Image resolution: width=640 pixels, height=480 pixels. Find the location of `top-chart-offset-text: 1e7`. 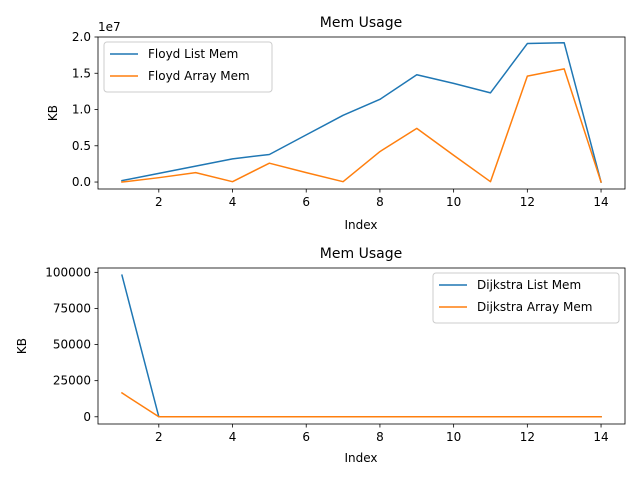

top-chart-offset-text: 1e7 is located at coordinates (109, 27).